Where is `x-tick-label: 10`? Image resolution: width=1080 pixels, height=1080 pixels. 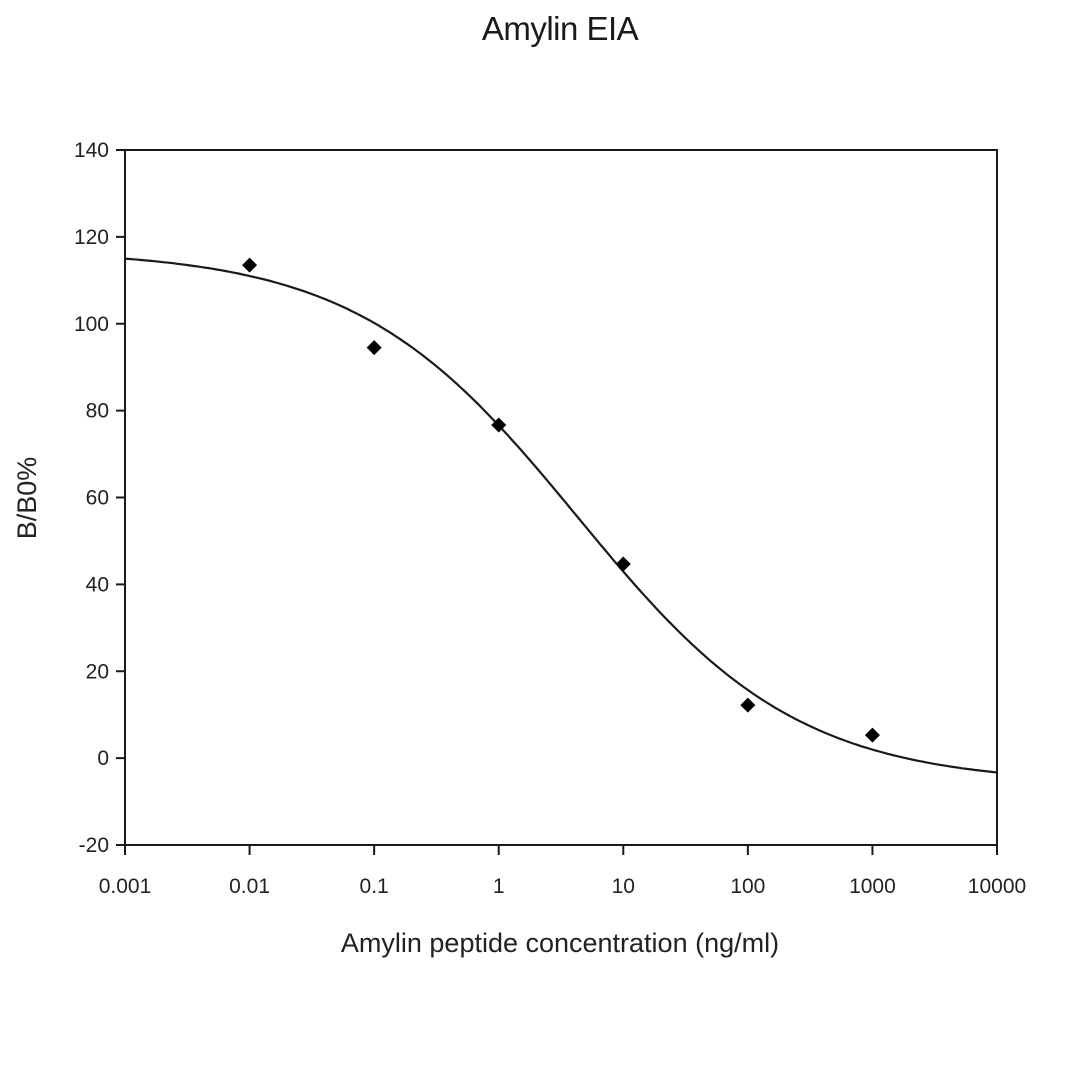 x-tick-label: 10 is located at coordinates (623, 886).